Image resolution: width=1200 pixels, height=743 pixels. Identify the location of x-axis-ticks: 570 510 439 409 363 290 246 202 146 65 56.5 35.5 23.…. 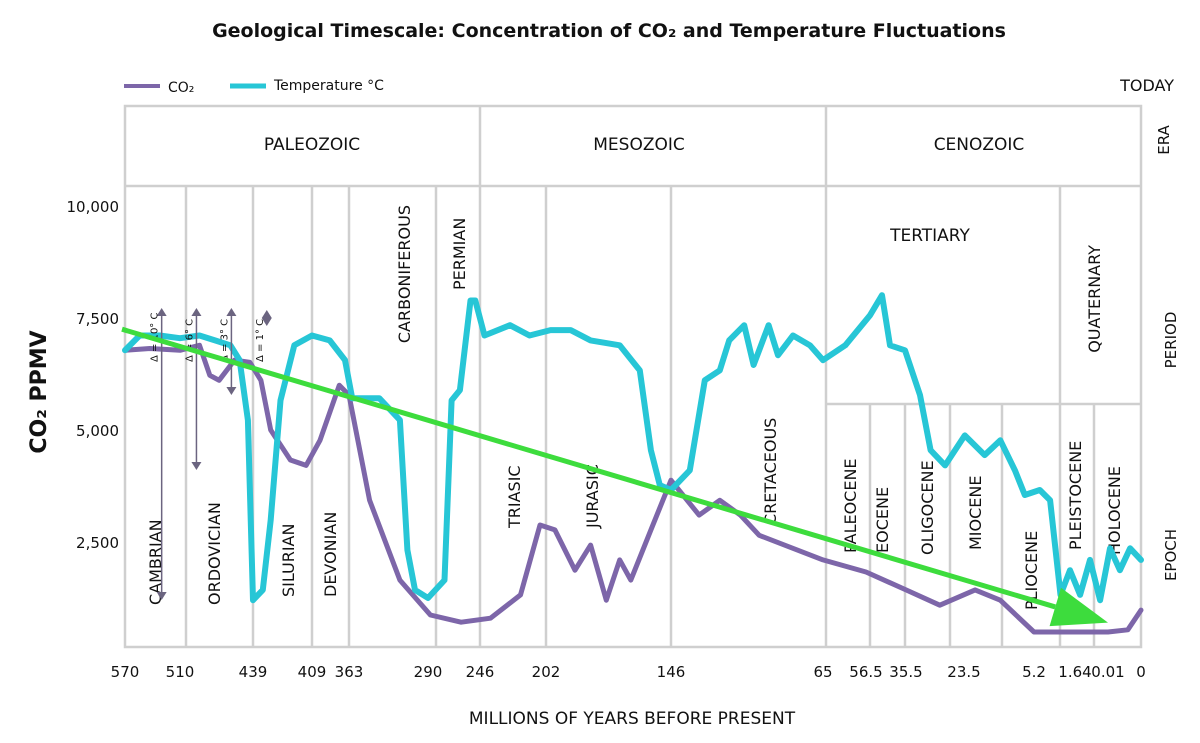
(628, 672).